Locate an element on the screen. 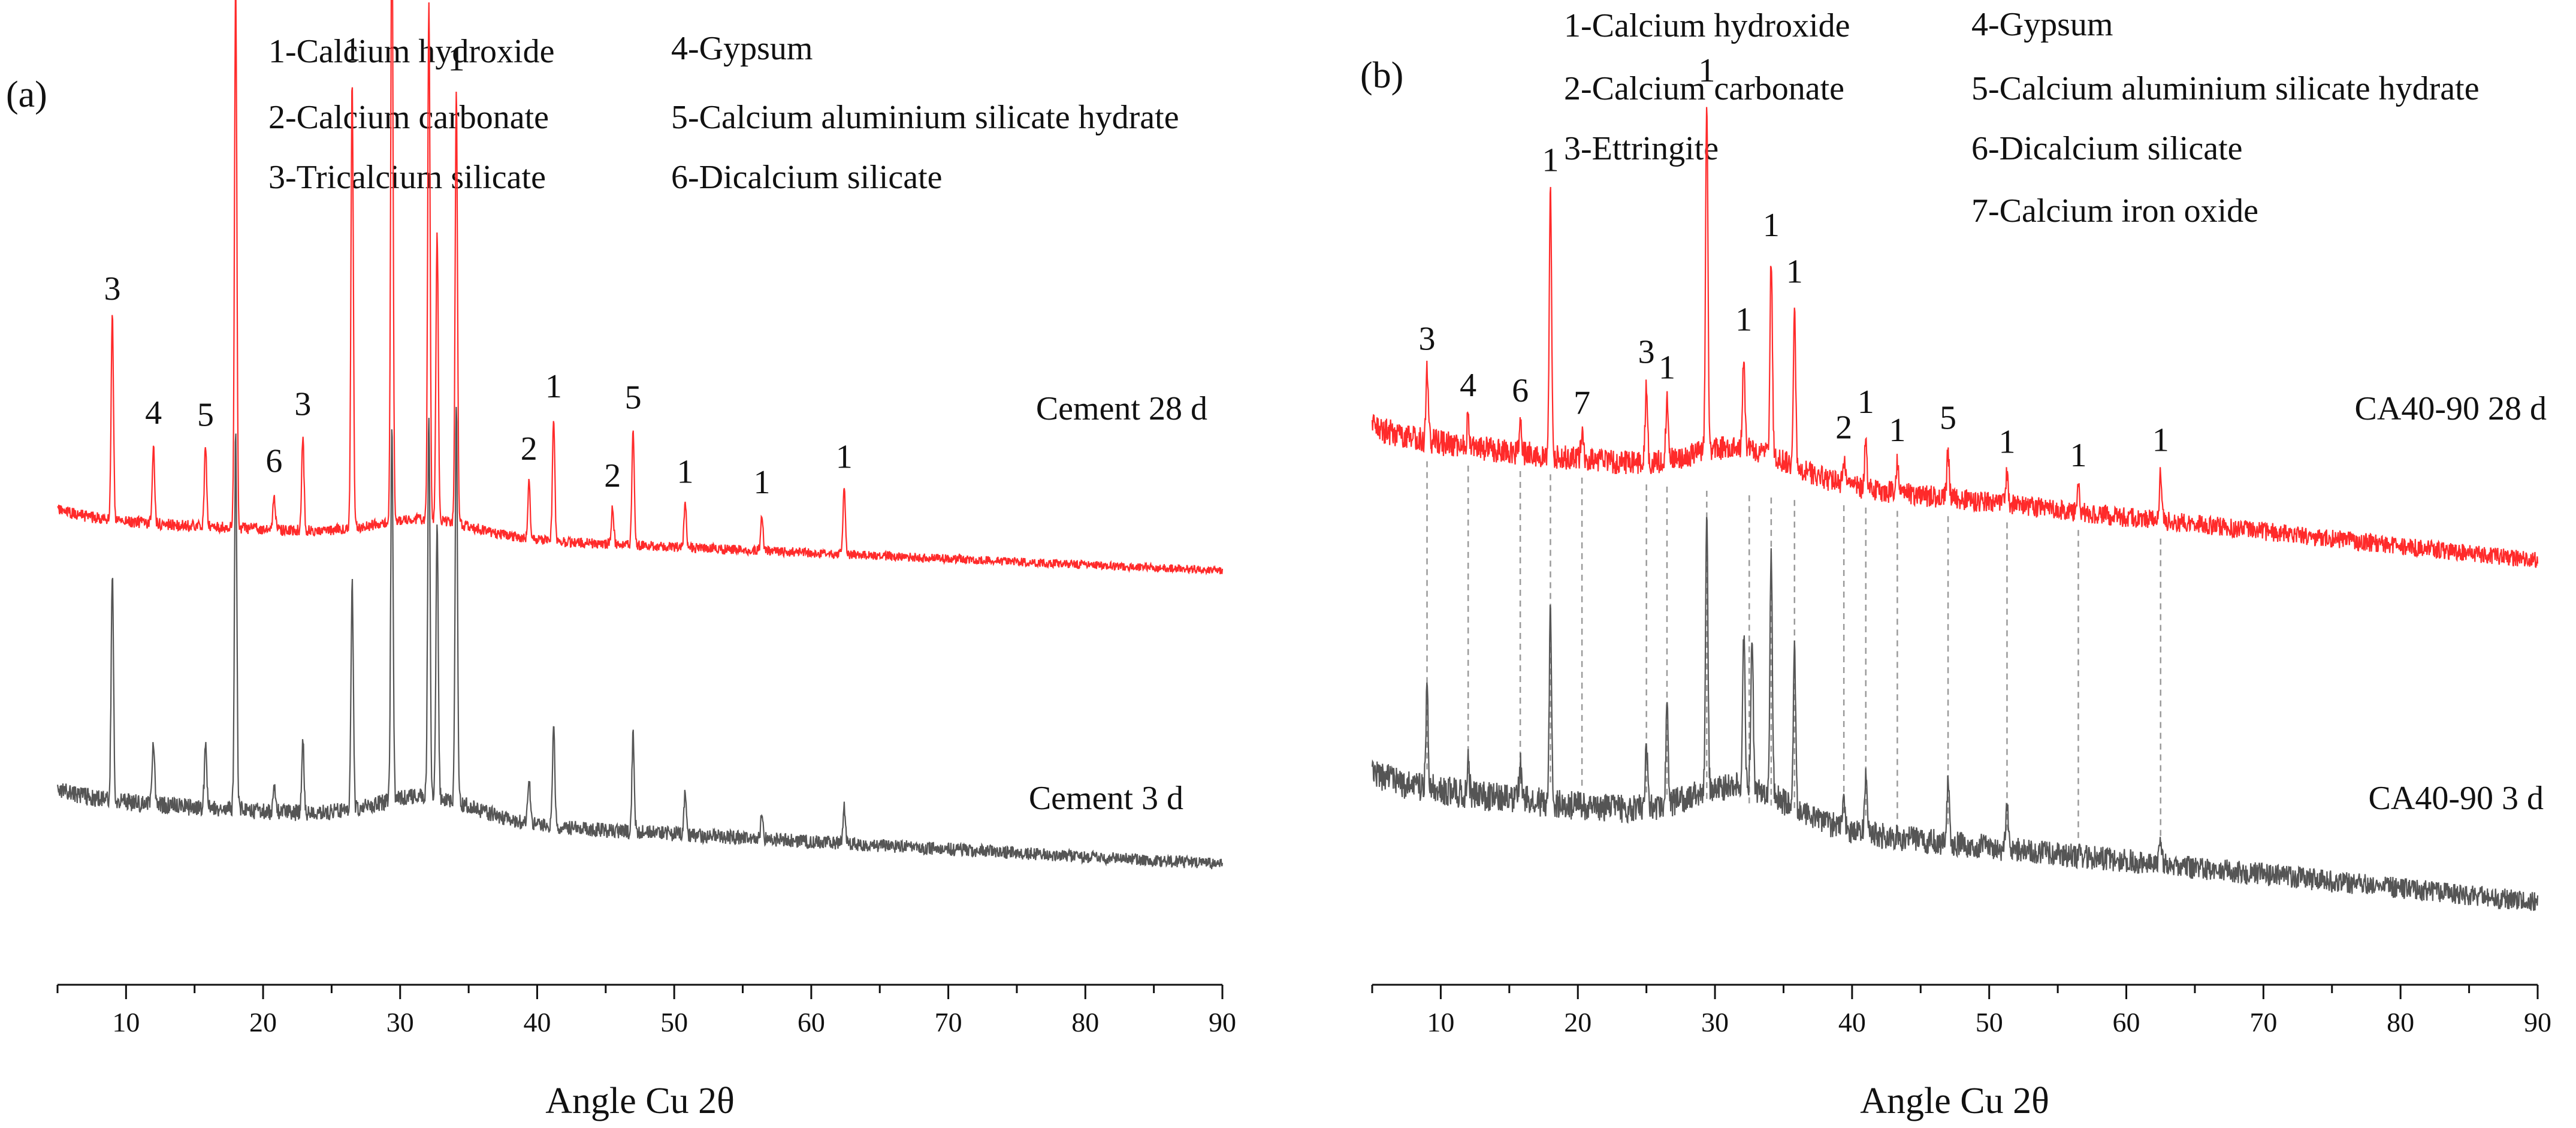  panel-a-label: (a) is located at coordinates (27, 94).